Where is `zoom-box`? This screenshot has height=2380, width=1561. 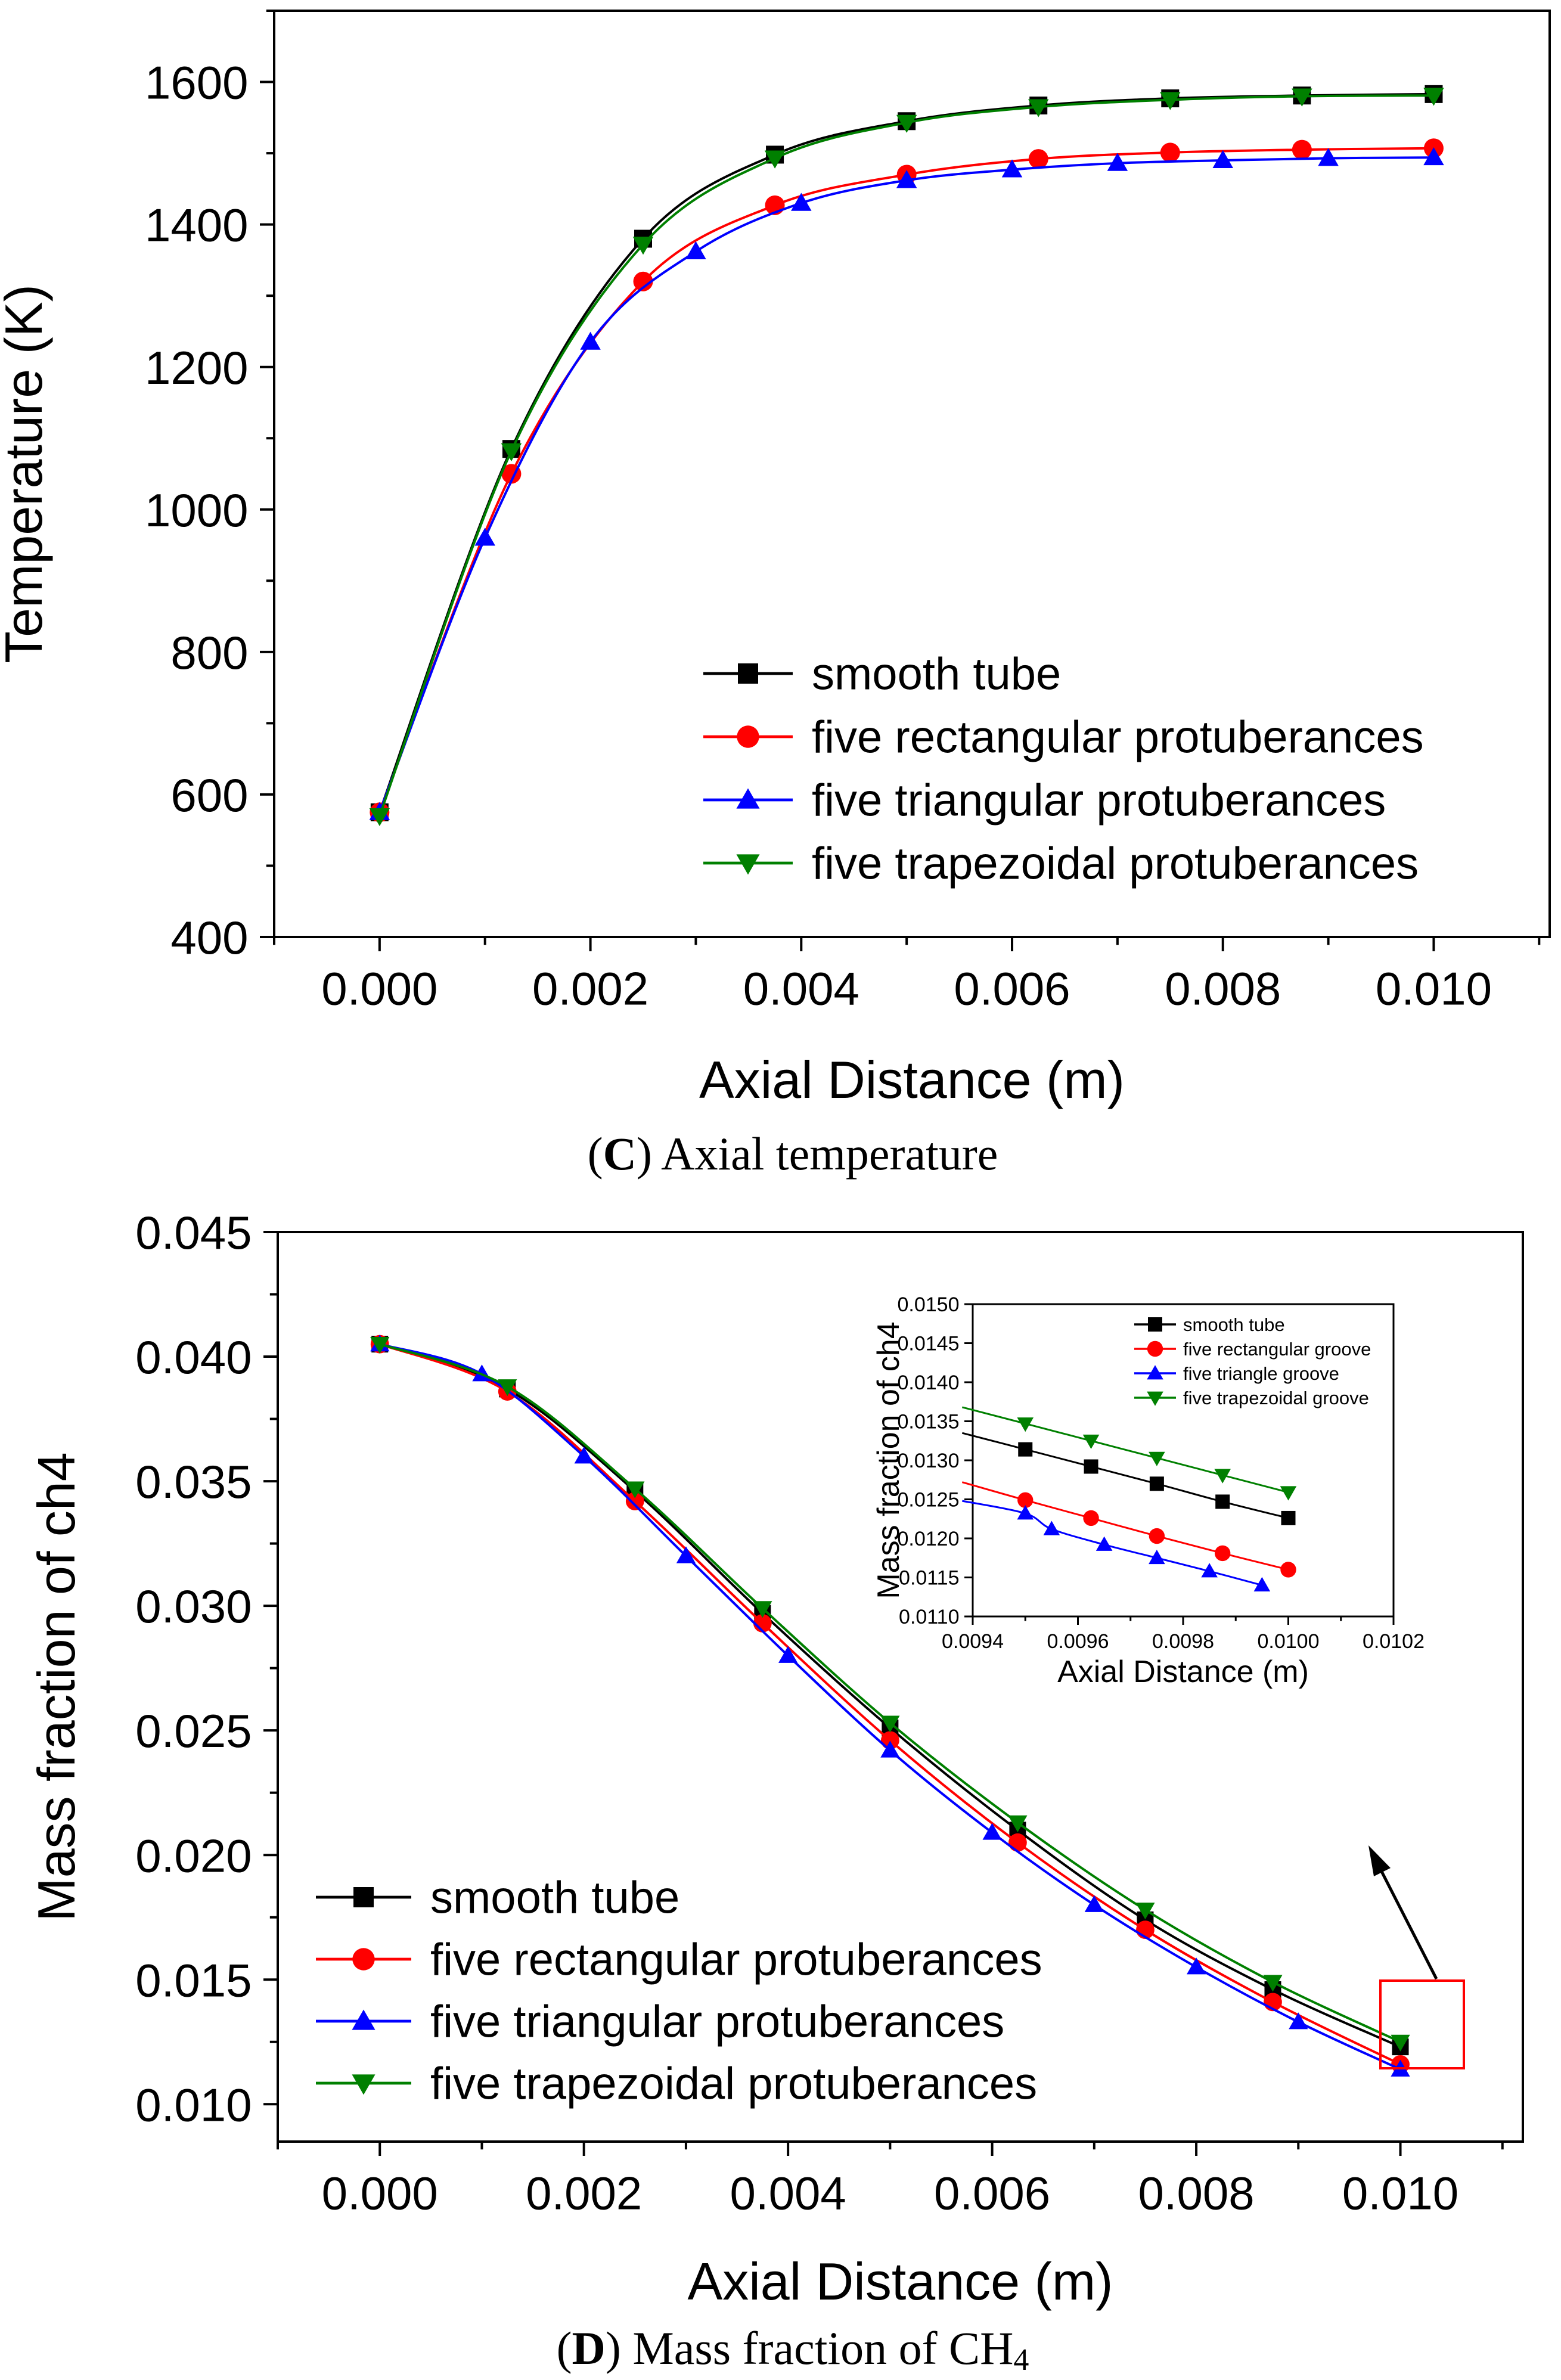
zoom-box is located at coordinates (1422, 2024).